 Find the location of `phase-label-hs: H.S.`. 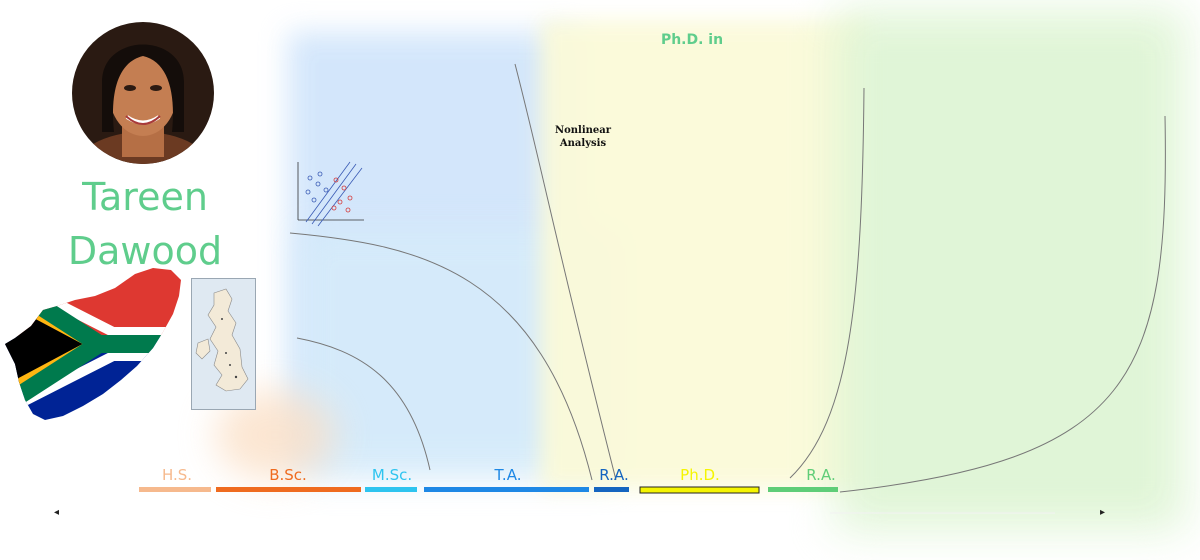

phase-label-hs: H.S. is located at coordinates (177, 475).